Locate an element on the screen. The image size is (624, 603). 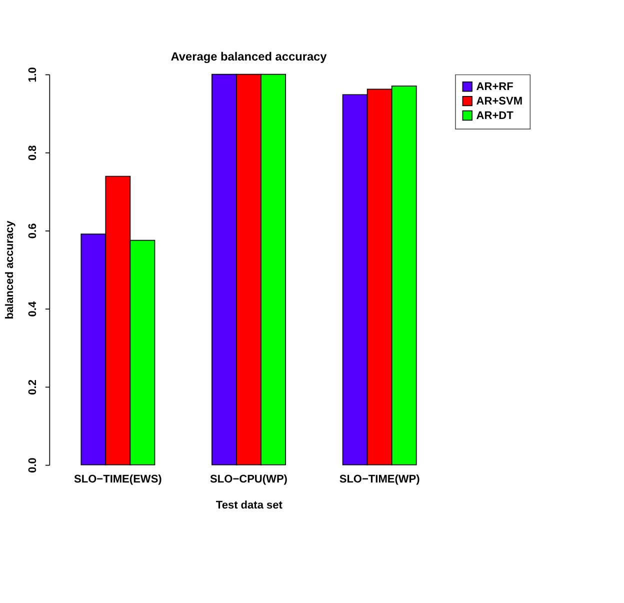
legend-label: AR+DT is located at coordinates (495, 116).